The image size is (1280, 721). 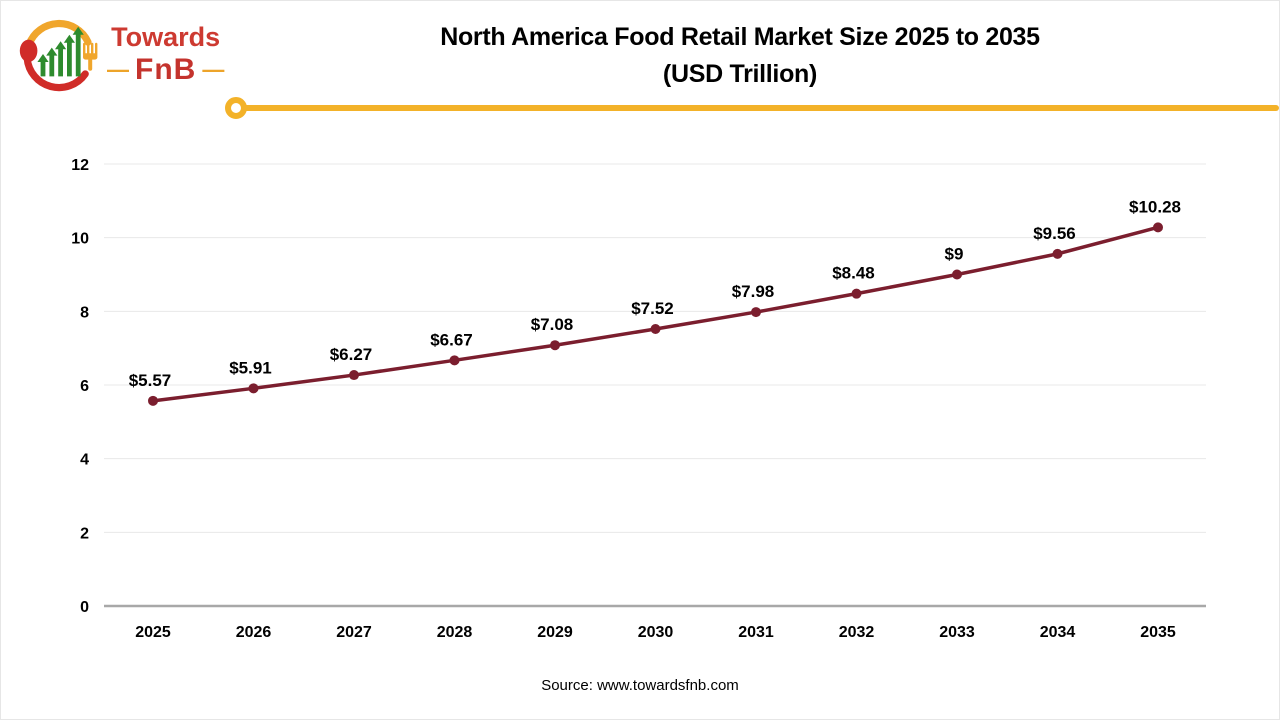 I want to click on x-axis-tick-label: 2033, so click(x=957, y=632).